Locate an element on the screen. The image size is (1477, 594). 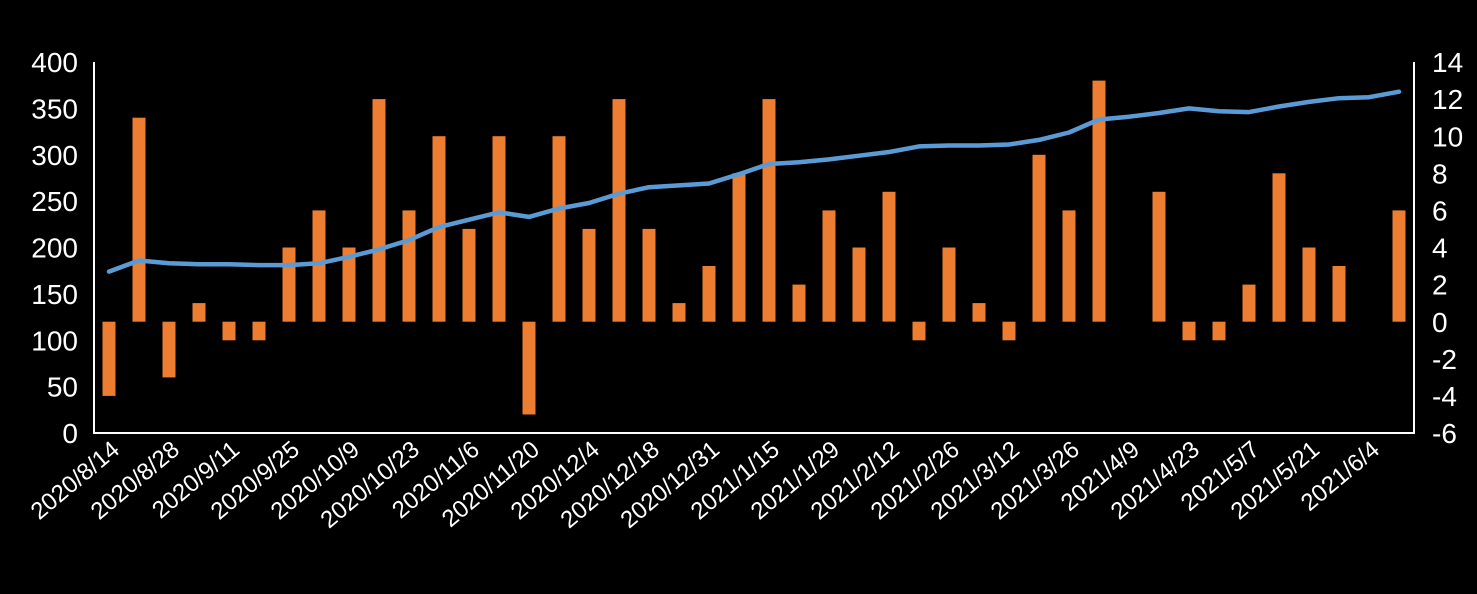
right-axis-tick-label: 2 is located at coordinates (1440, 285).